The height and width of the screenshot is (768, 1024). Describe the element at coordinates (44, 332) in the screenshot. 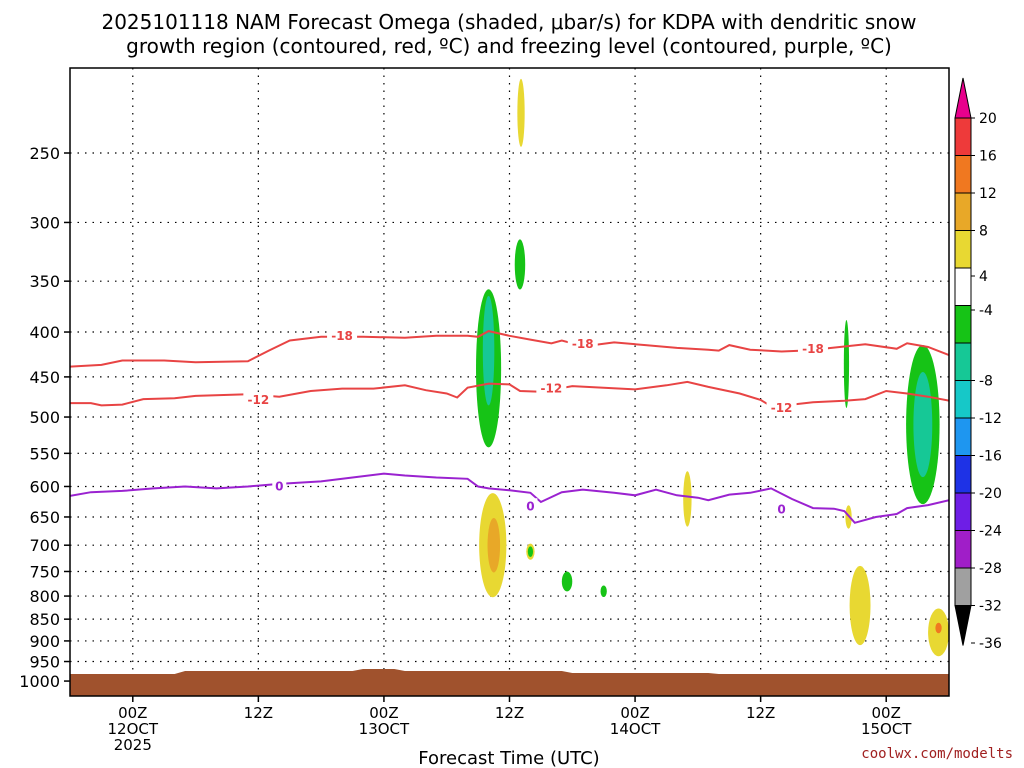

I see `y-tick-label: 400` at that location.